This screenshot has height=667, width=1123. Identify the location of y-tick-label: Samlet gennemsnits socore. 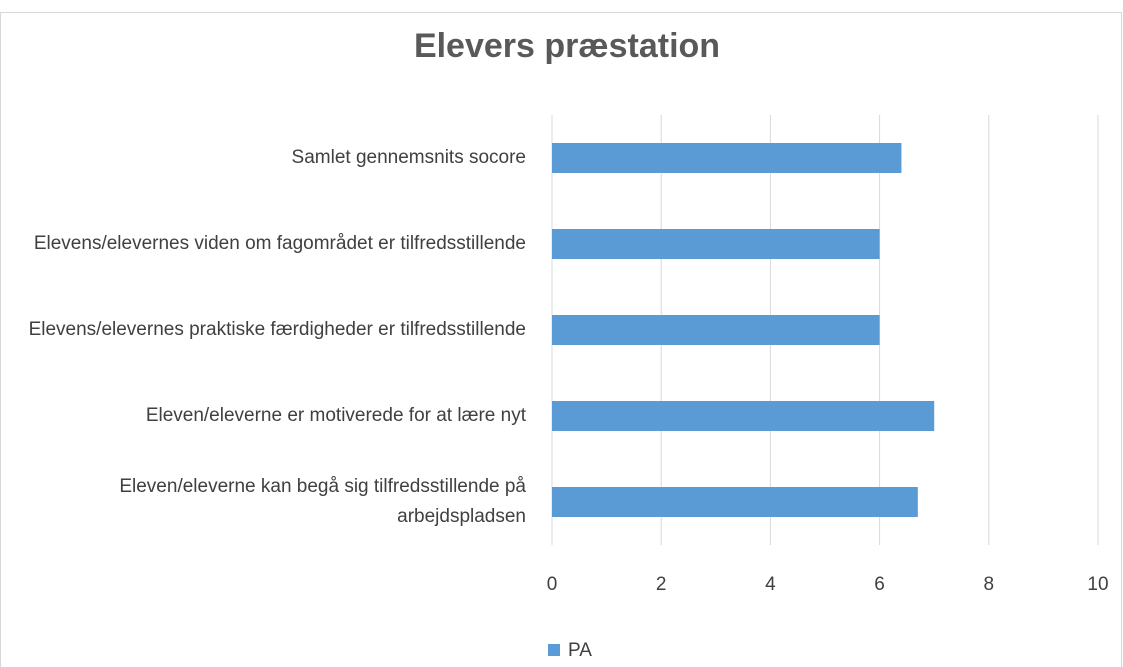
(409, 157).